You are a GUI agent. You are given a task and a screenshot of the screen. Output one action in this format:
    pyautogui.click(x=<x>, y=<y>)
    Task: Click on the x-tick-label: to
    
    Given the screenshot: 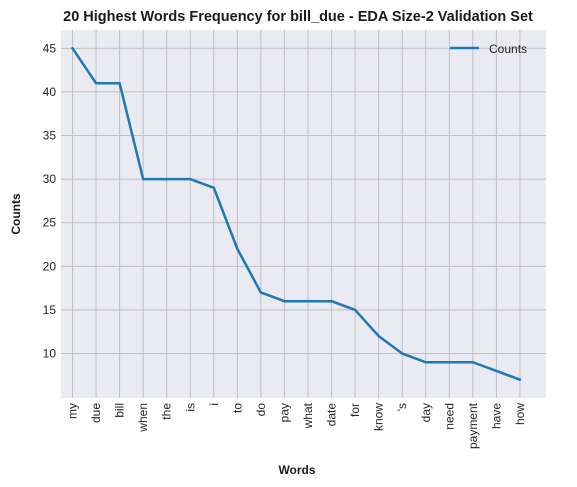 What is the action you would take?
    pyautogui.click(x=237, y=408)
    